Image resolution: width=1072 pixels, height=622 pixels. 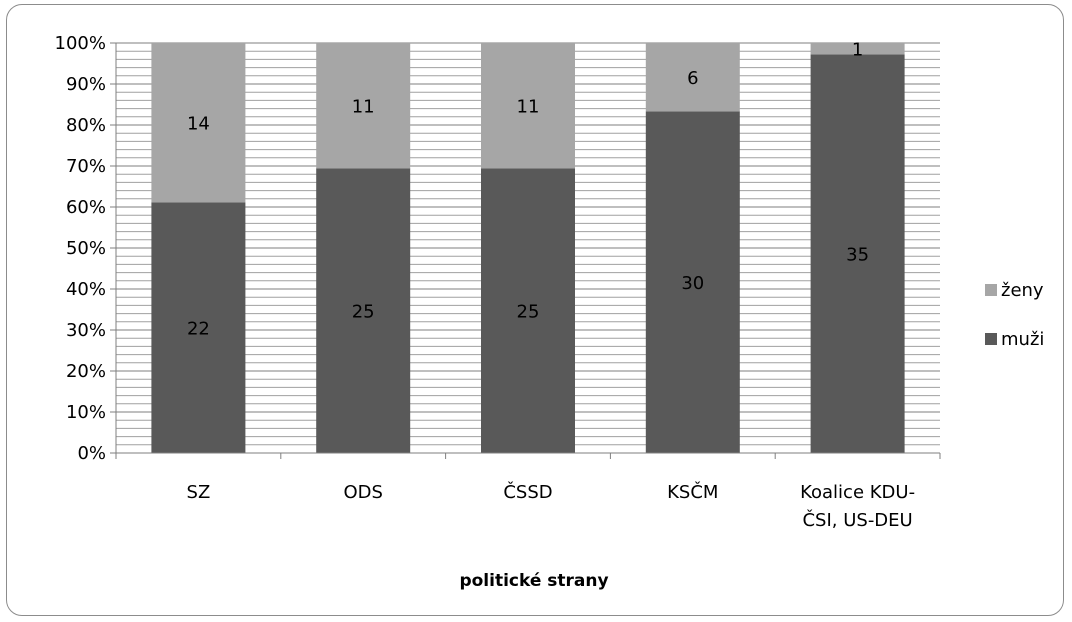 What do you see at coordinates (91, 453) in the screenshot?
I see `y-tick-label: 0%` at bounding box center [91, 453].